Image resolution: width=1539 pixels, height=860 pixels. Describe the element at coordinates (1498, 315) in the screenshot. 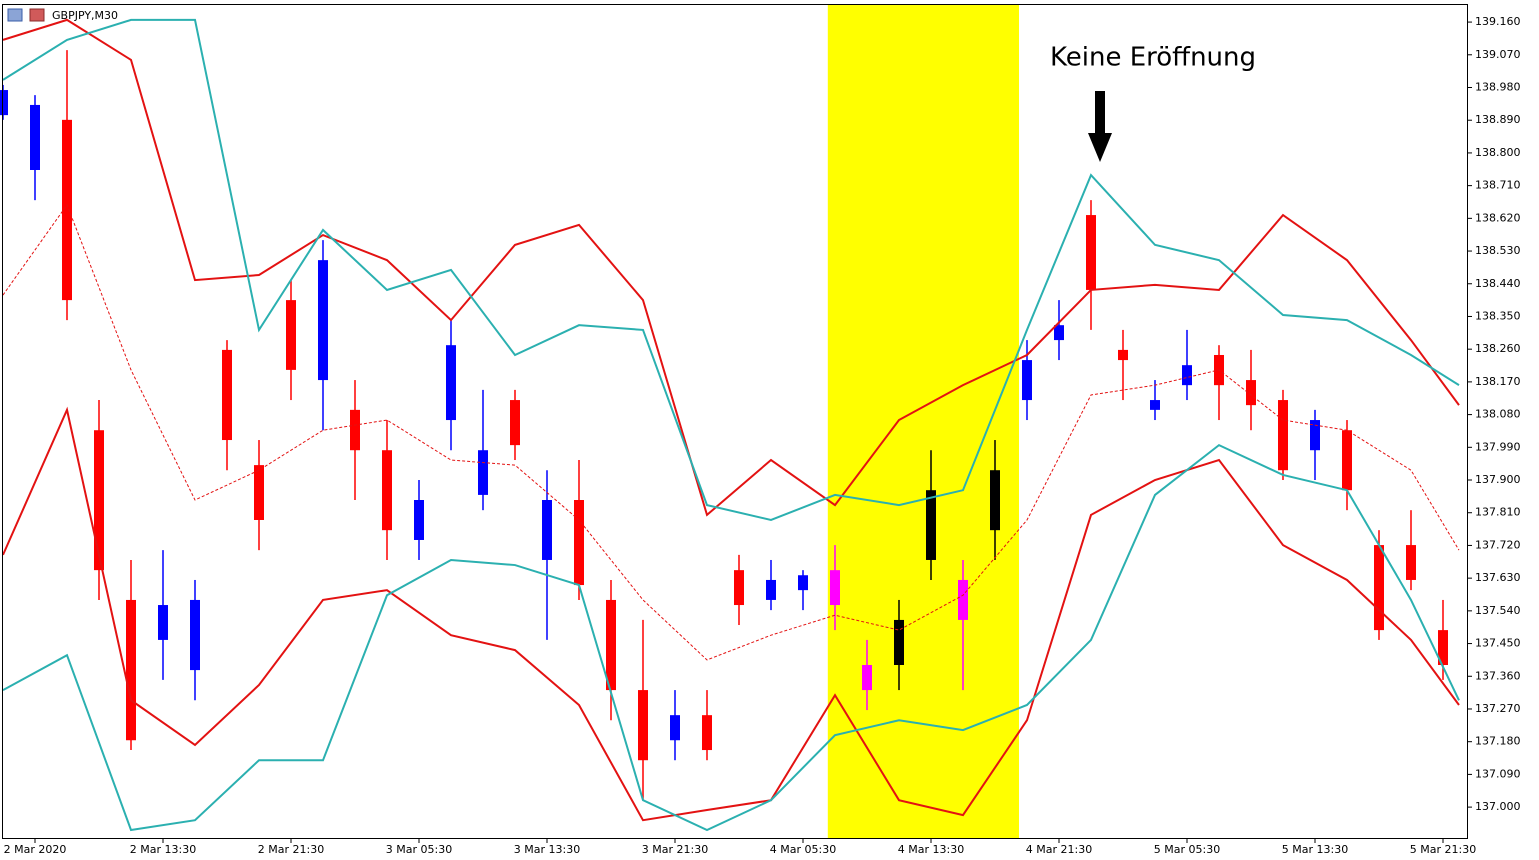

I see `y-tick-label: 138.350` at that location.